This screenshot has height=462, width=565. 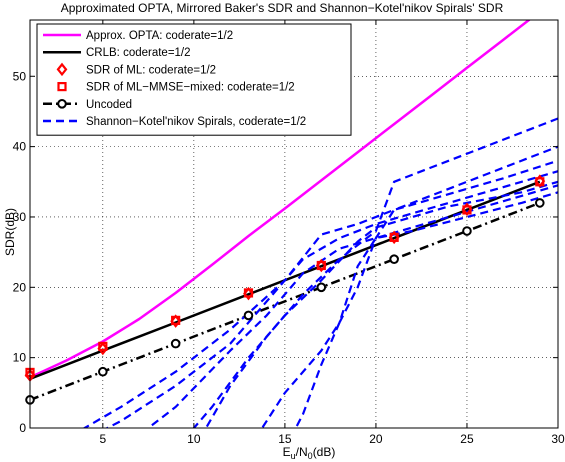 I want to click on x-axis-label: Eu/N0(dB), so click(x=309, y=453).